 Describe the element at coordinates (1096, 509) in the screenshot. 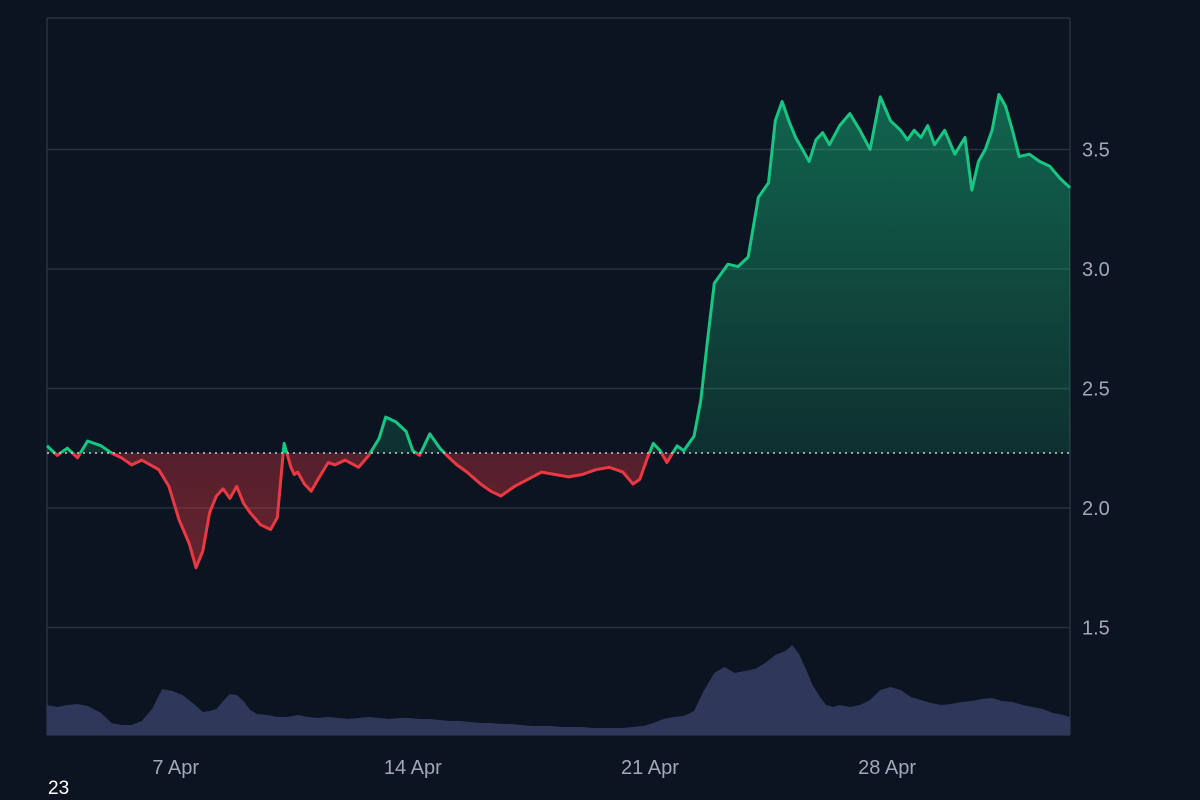

I see `y-tick-label: 2.0` at that location.